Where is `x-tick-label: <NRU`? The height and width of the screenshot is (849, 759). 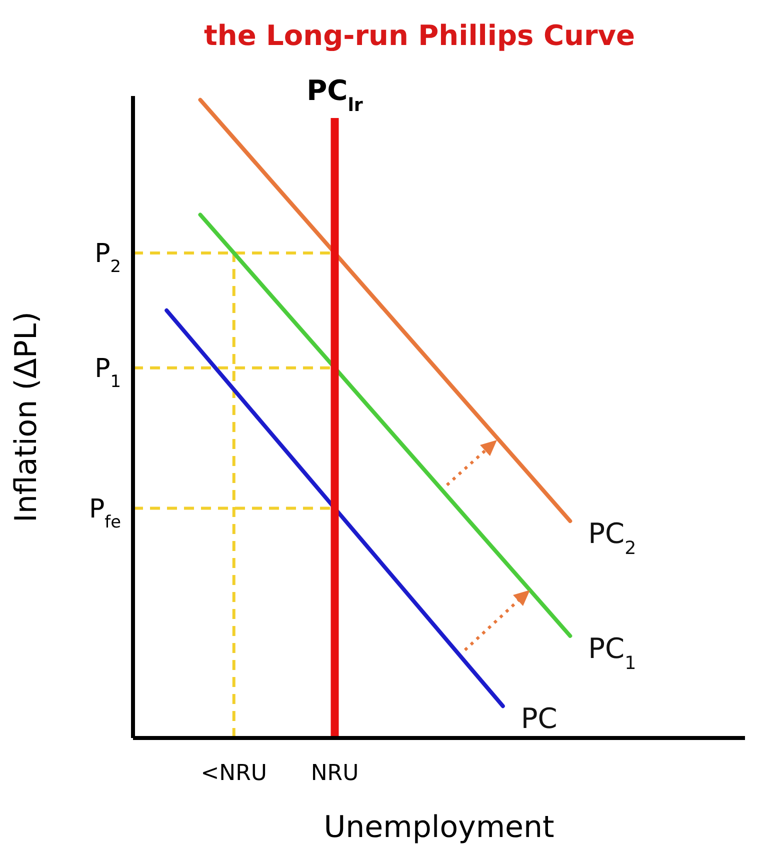
x-tick-label: <NRU is located at coordinates (234, 773).